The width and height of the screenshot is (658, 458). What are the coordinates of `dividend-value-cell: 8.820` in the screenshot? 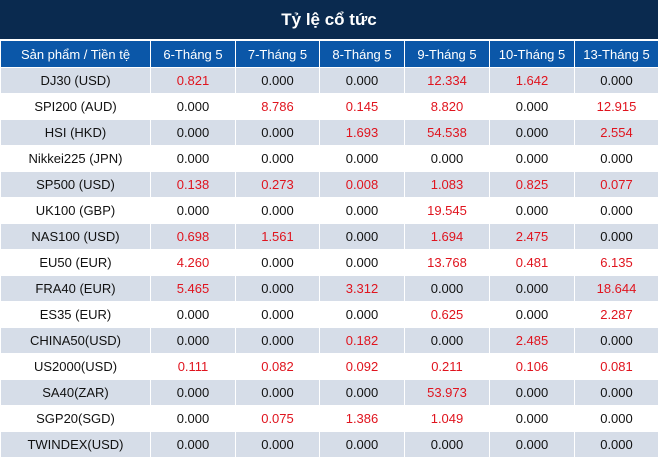 It's located at (447, 107).